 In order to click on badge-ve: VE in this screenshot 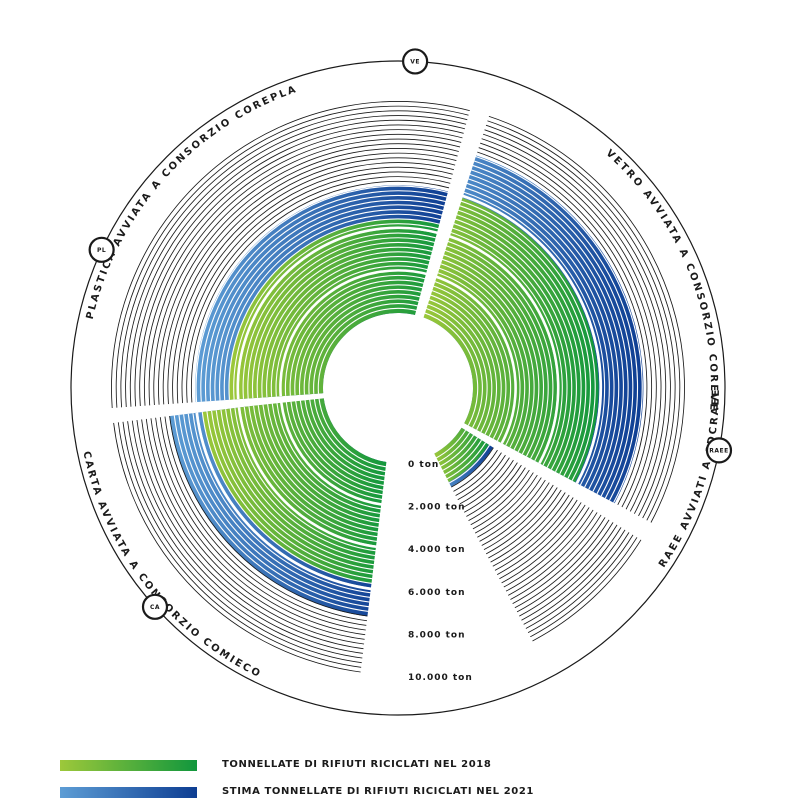, I will do `click(415, 61)`.